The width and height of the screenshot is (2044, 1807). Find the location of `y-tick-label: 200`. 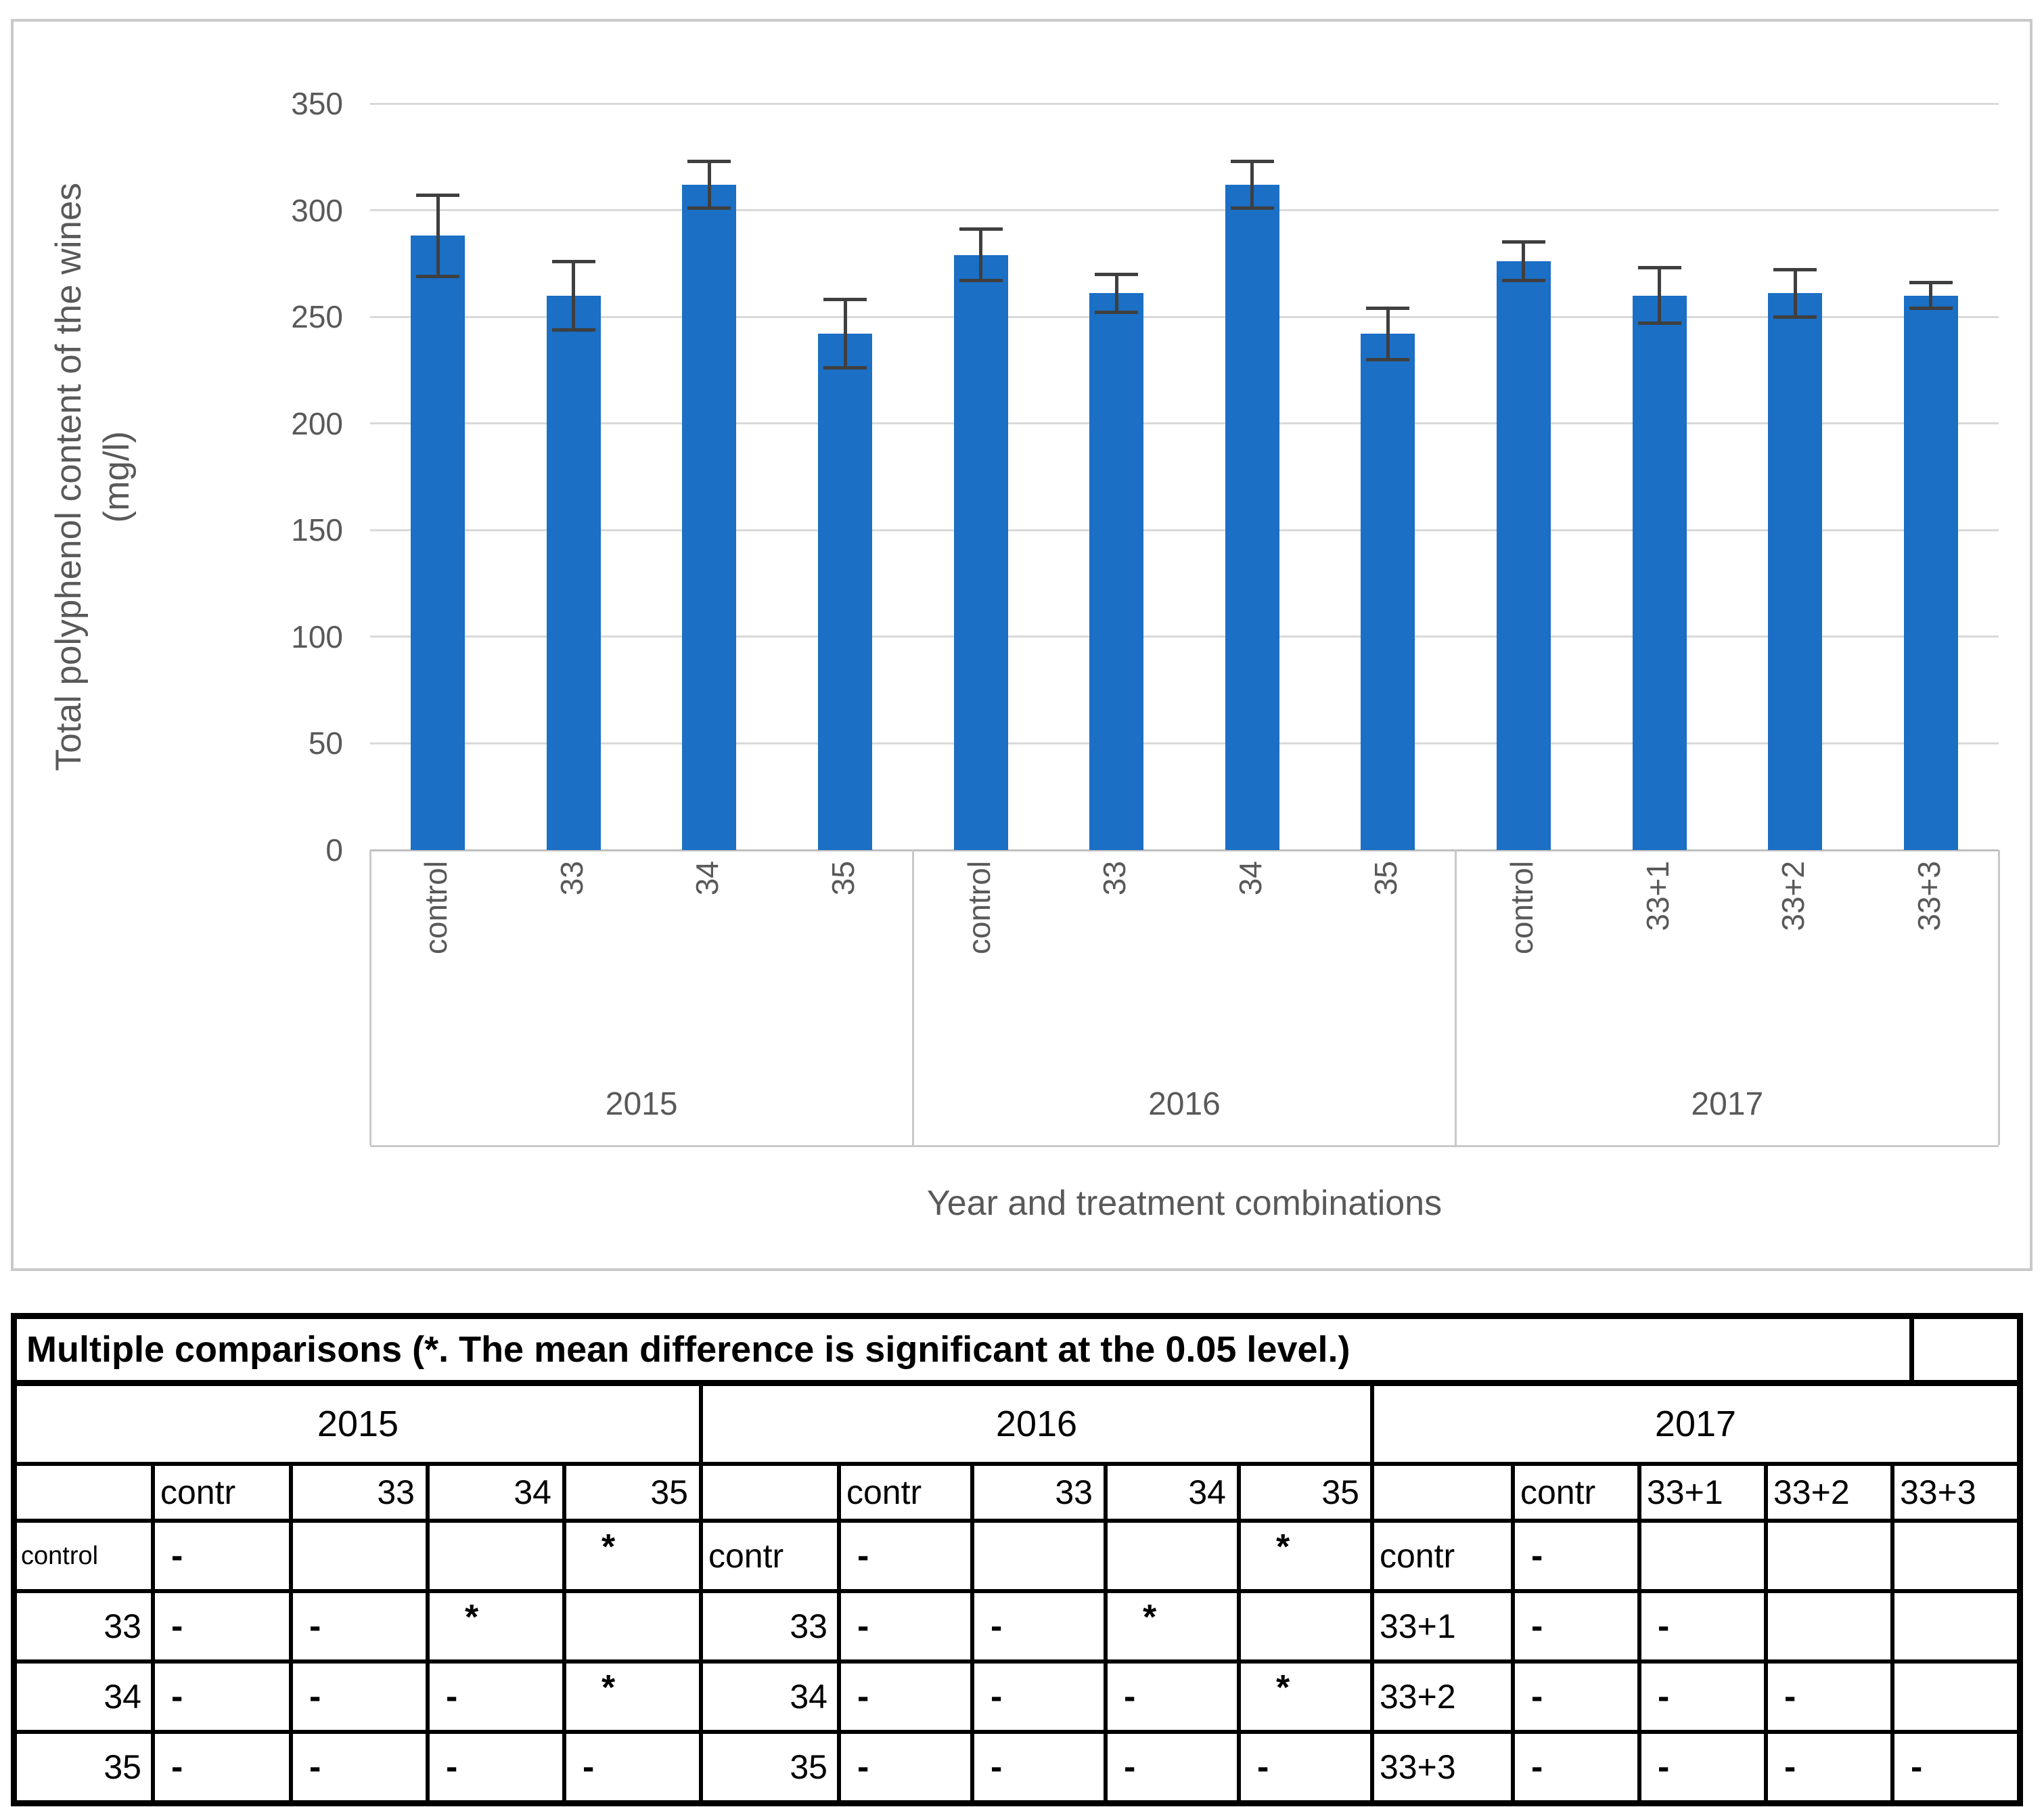

y-tick-label: 200 is located at coordinates (317, 423).